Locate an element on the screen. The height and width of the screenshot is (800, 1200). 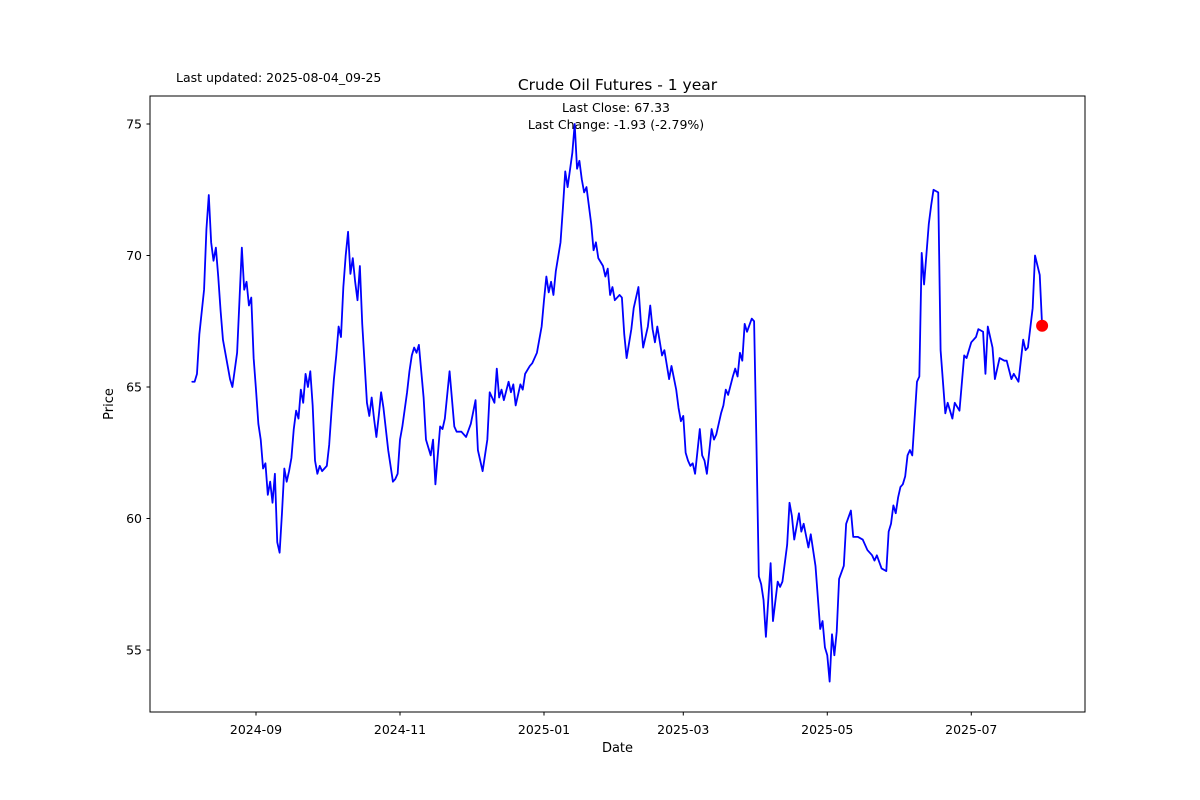
x-tick-label: 2024-11 is located at coordinates (400, 729).